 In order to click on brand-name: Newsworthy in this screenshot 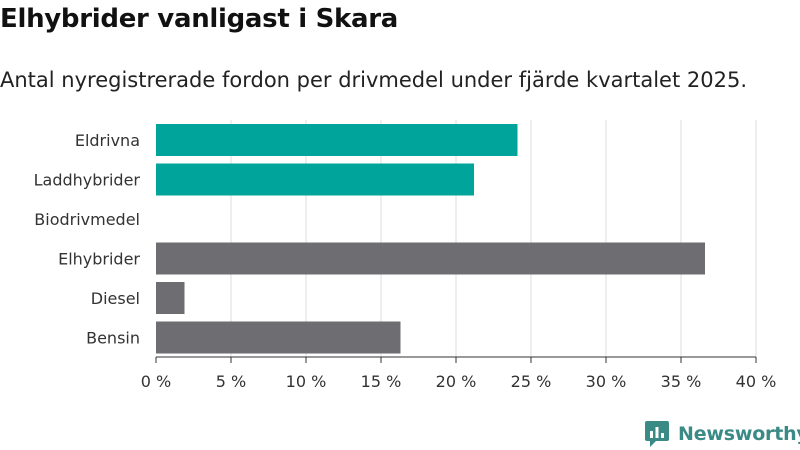, I will do `click(739, 434)`.